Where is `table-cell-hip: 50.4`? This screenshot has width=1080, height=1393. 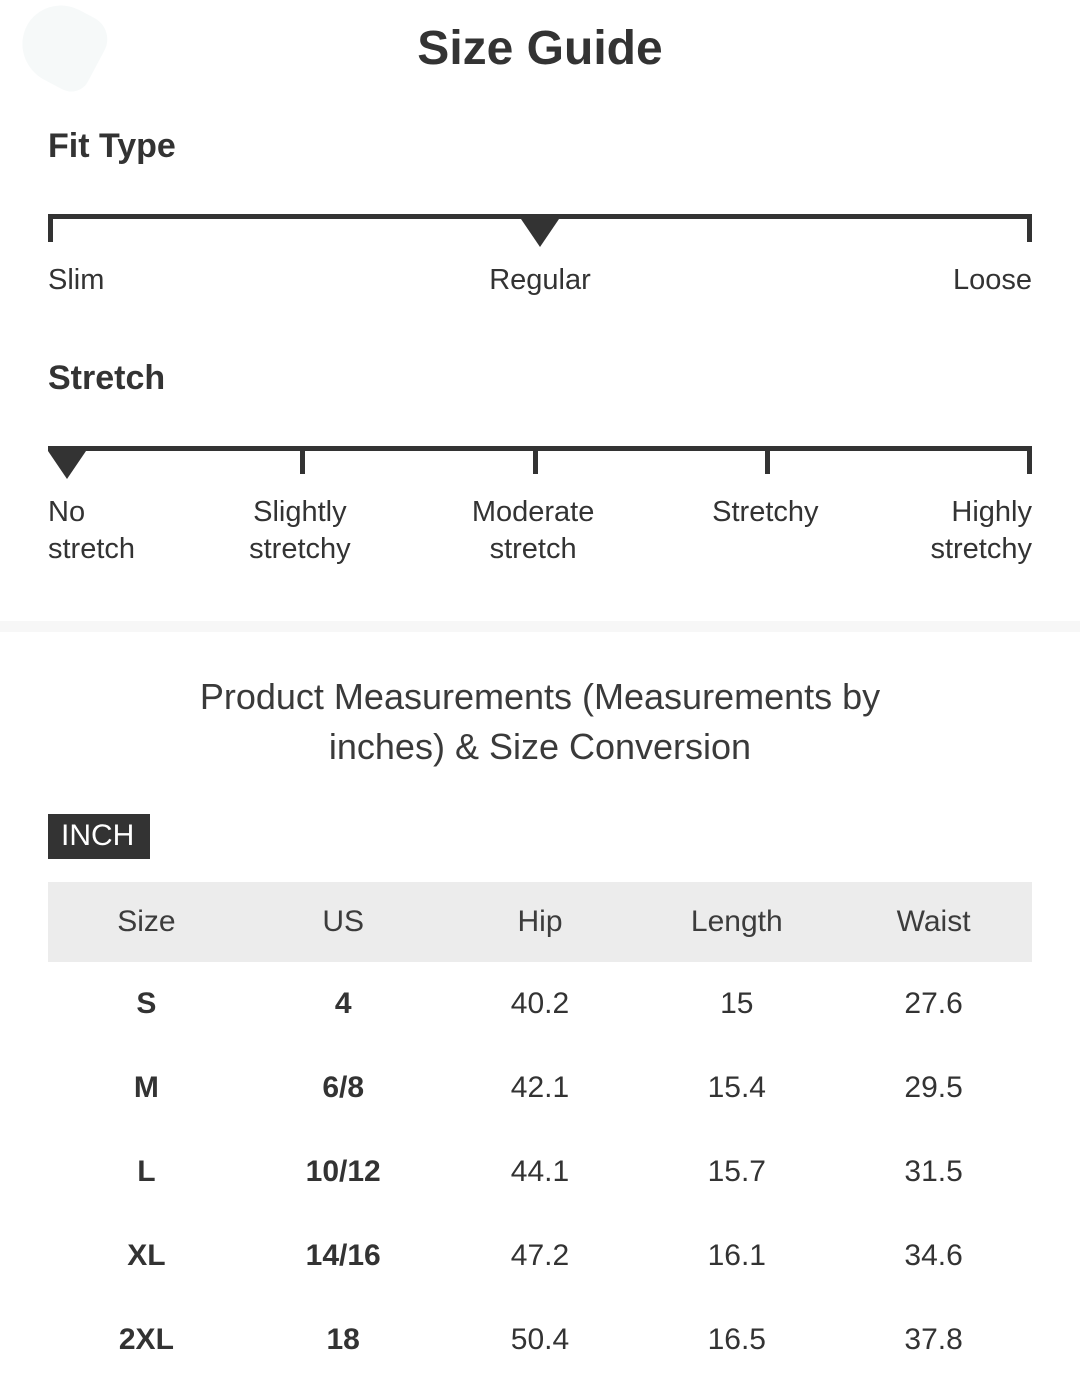 table-cell-hip: 50.4 is located at coordinates (540, 1339).